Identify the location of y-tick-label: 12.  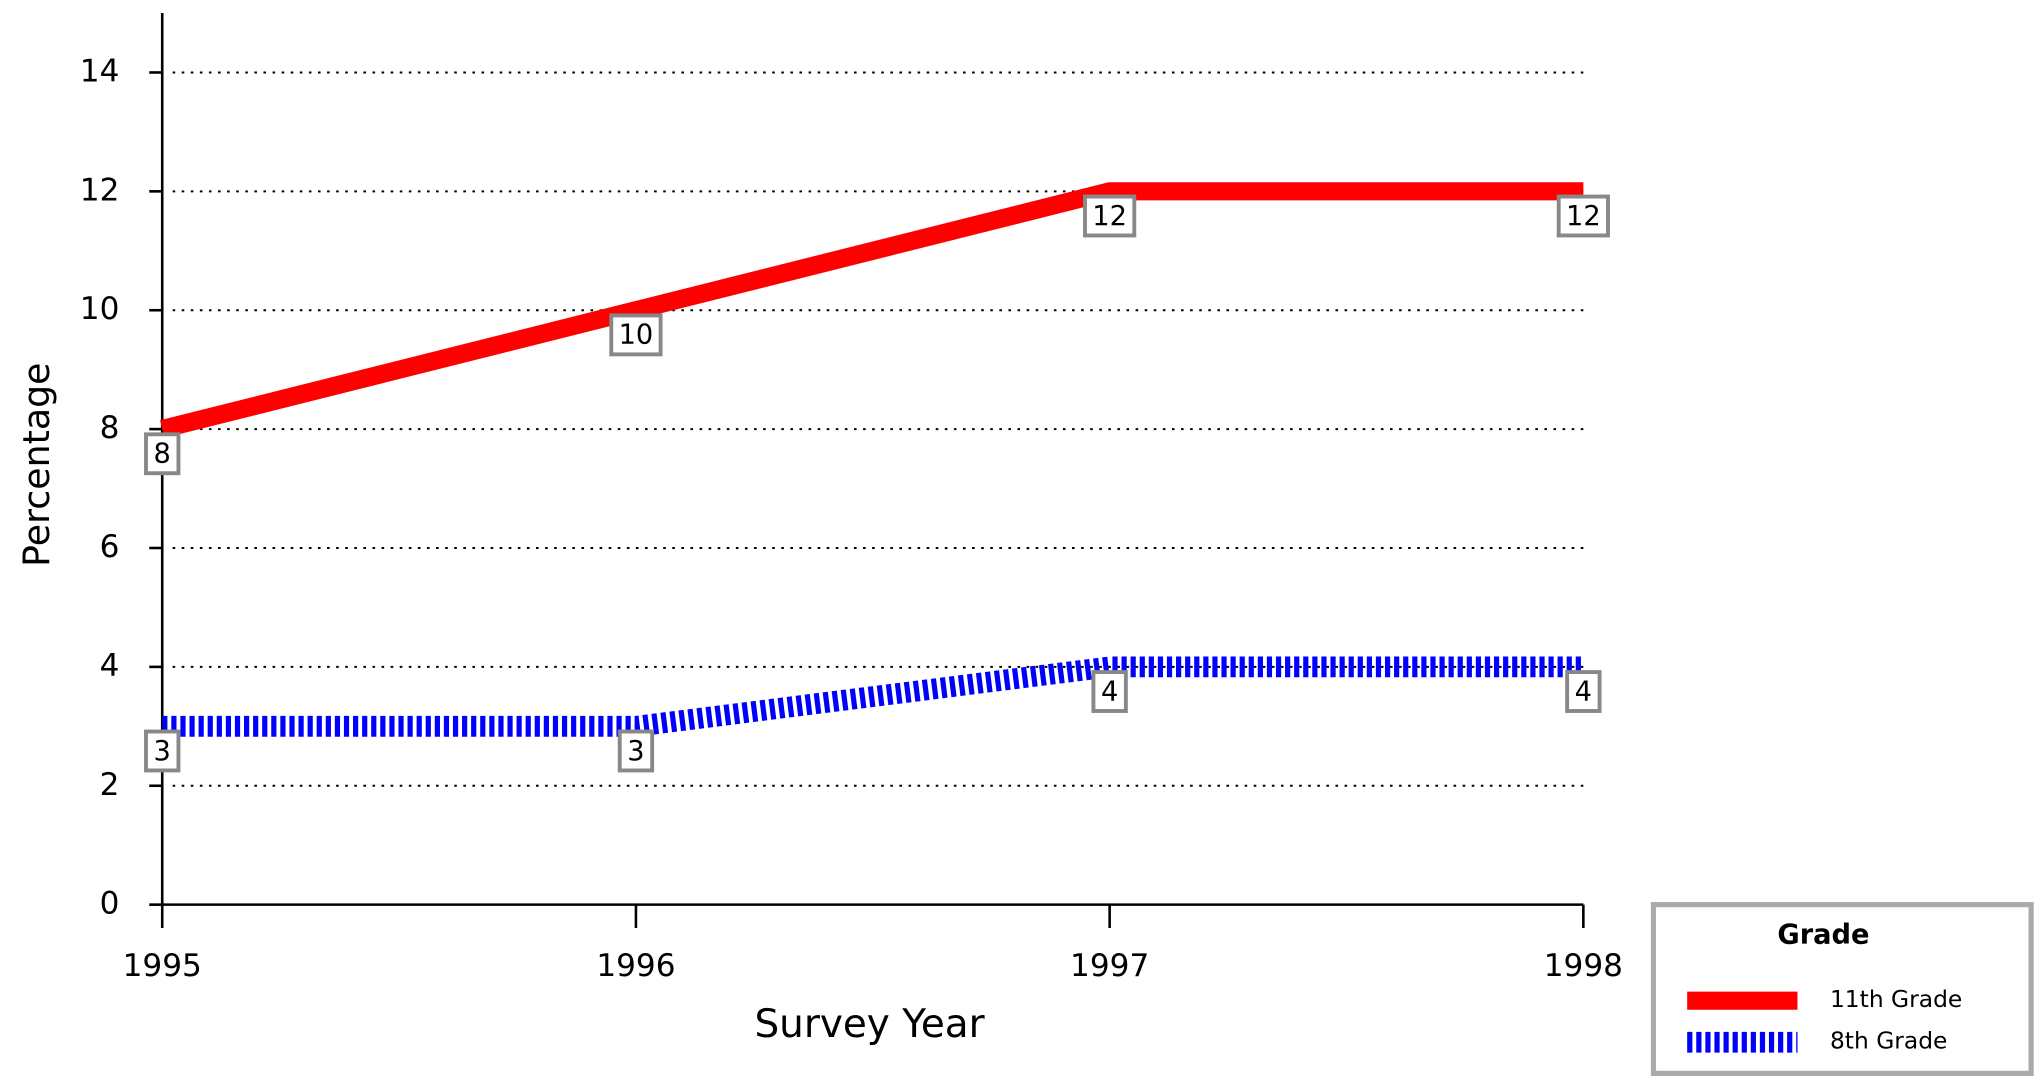
(100, 190).